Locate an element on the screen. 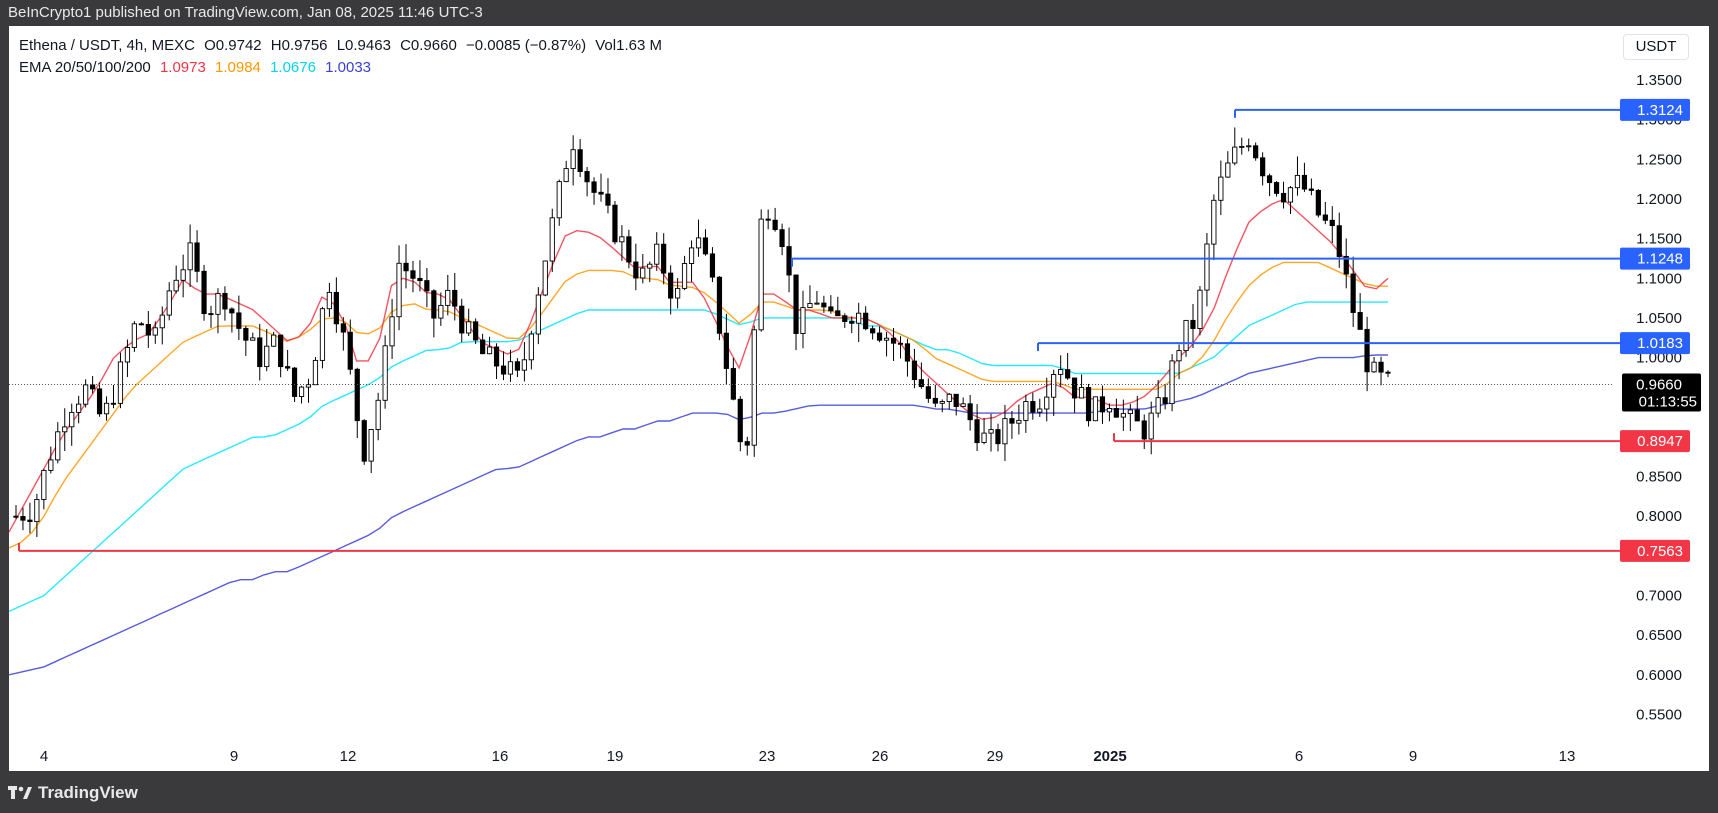 Image resolution: width=1718 pixels, height=813 pixels. y-tick-label: 0.8000 is located at coordinates (1659, 516).